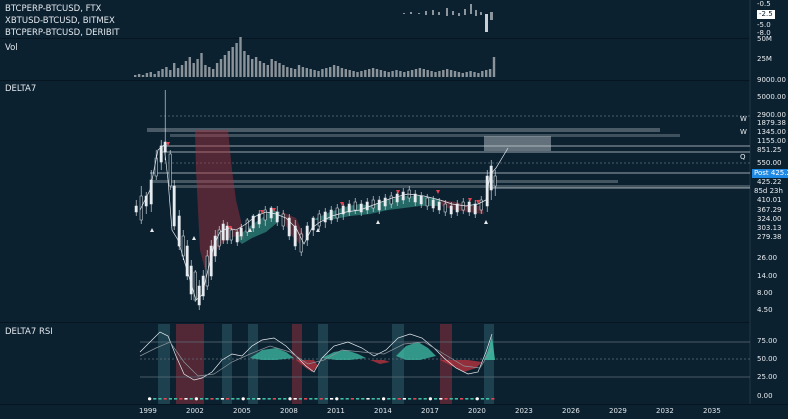 This screenshot has height=419, width=788. What do you see at coordinates (315, 57) in the screenshot?
I see `volume-bars` at bounding box center [315, 57].